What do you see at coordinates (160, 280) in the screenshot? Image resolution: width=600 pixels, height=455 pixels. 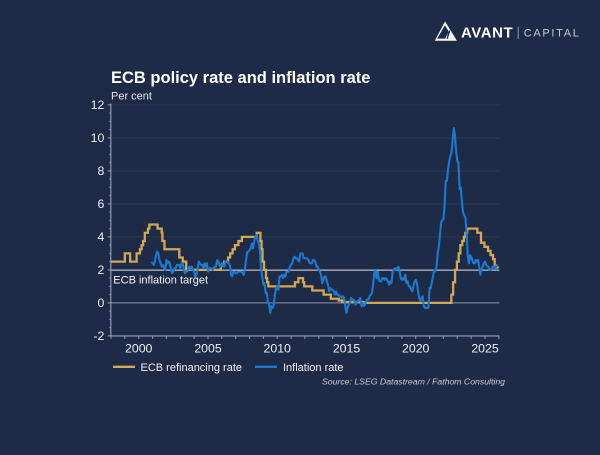 I see `svg-text: ECB inflation target` at bounding box center [160, 280].